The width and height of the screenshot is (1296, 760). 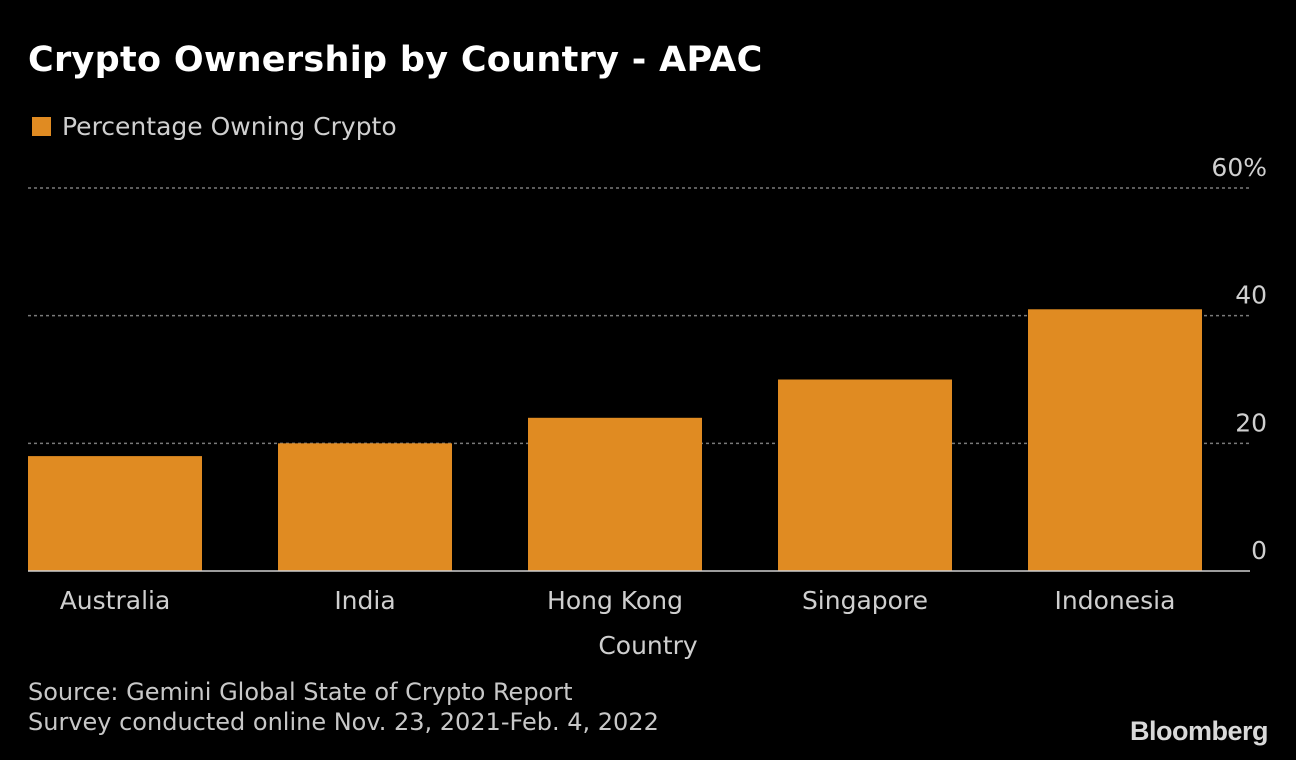 What do you see at coordinates (615, 600) in the screenshot?
I see `x-tick-label: Hong Kong` at bounding box center [615, 600].